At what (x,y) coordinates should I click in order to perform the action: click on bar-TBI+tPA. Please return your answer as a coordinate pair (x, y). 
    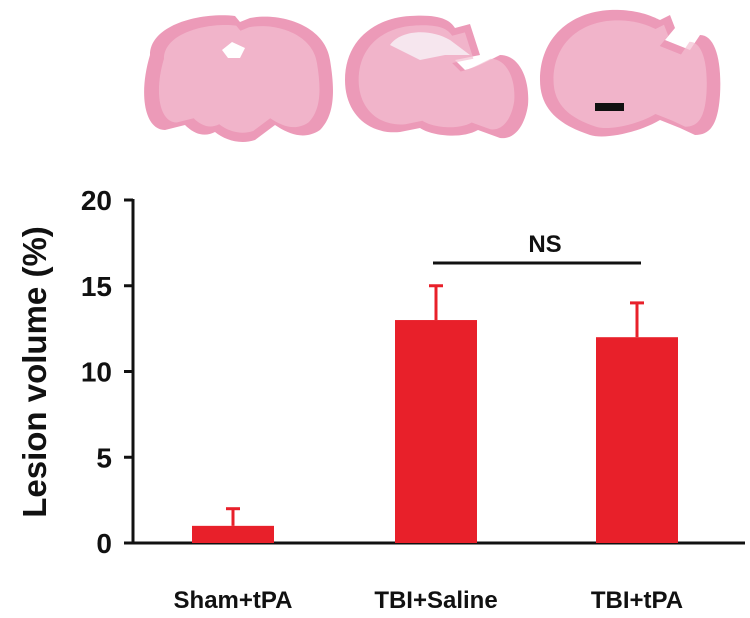
    Looking at the image, I should click on (637, 440).